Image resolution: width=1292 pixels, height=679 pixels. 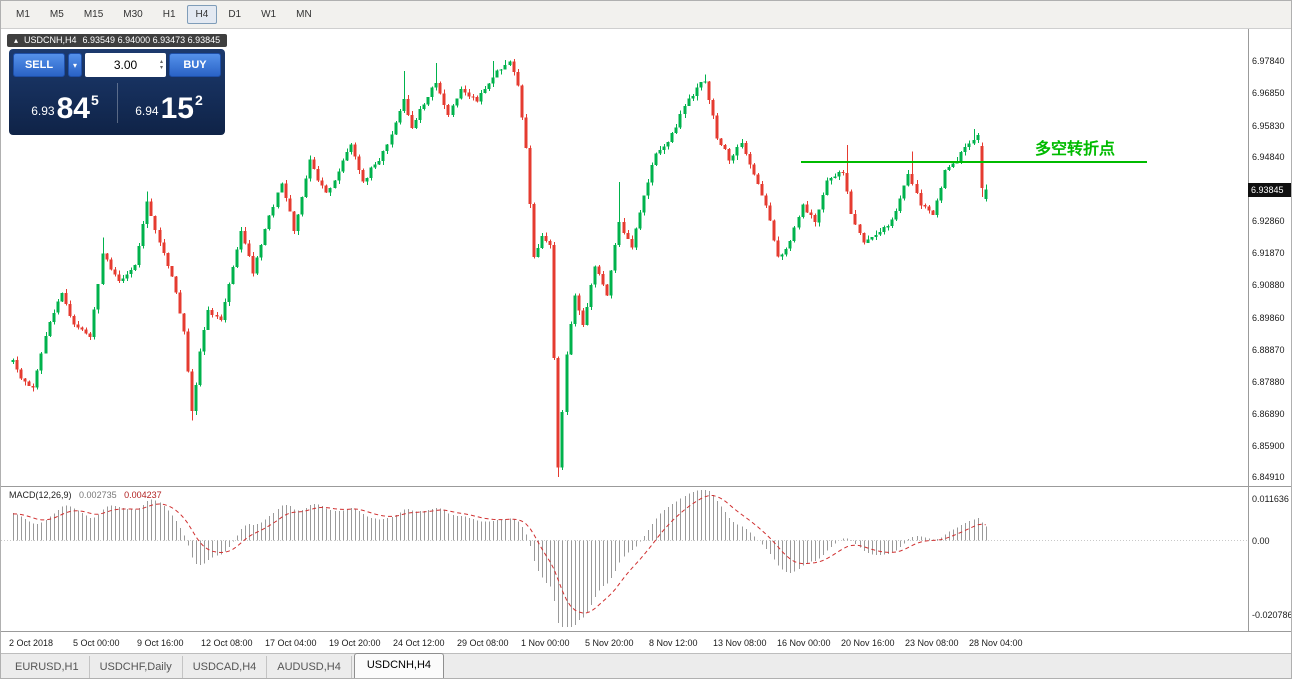 What do you see at coordinates (235, 14) in the screenshot?
I see `timeframe-button-d1: D1` at bounding box center [235, 14].